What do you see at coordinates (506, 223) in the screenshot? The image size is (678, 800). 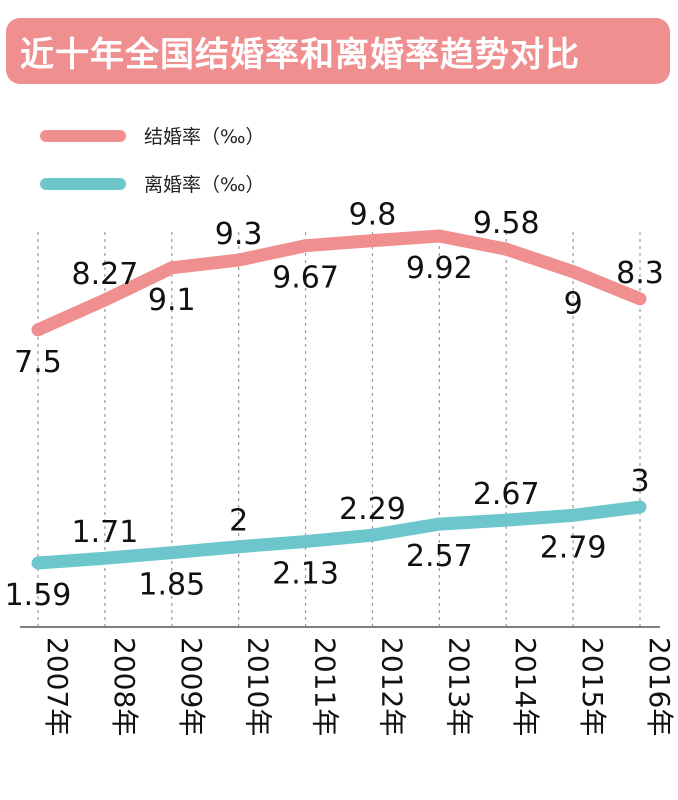 I see `data-label-0-7: 9.58` at bounding box center [506, 223].